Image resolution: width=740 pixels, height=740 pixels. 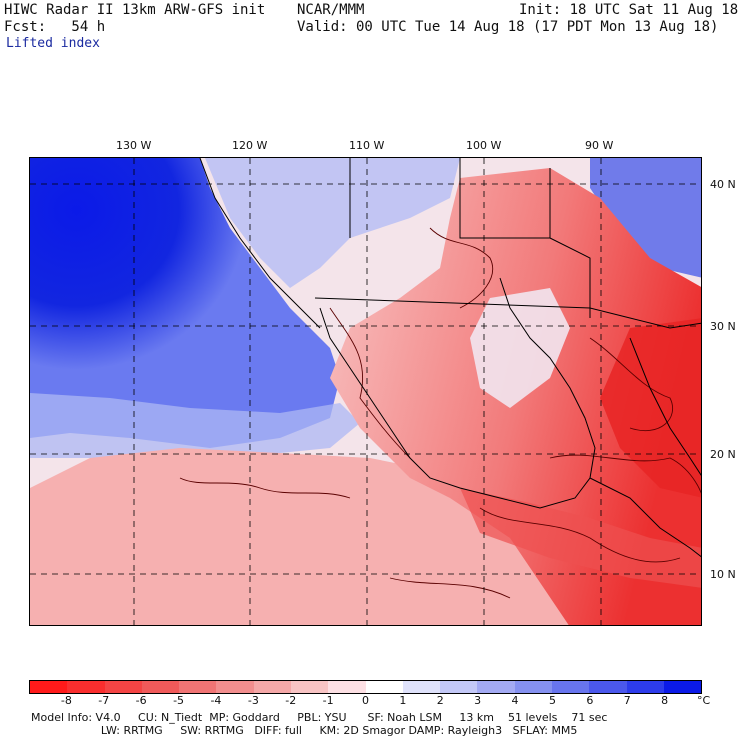 What do you see at coordinates (66, 700) in the screenshot?
I see `colorbar-tick-label: -8` at bounding box center [66, 700].